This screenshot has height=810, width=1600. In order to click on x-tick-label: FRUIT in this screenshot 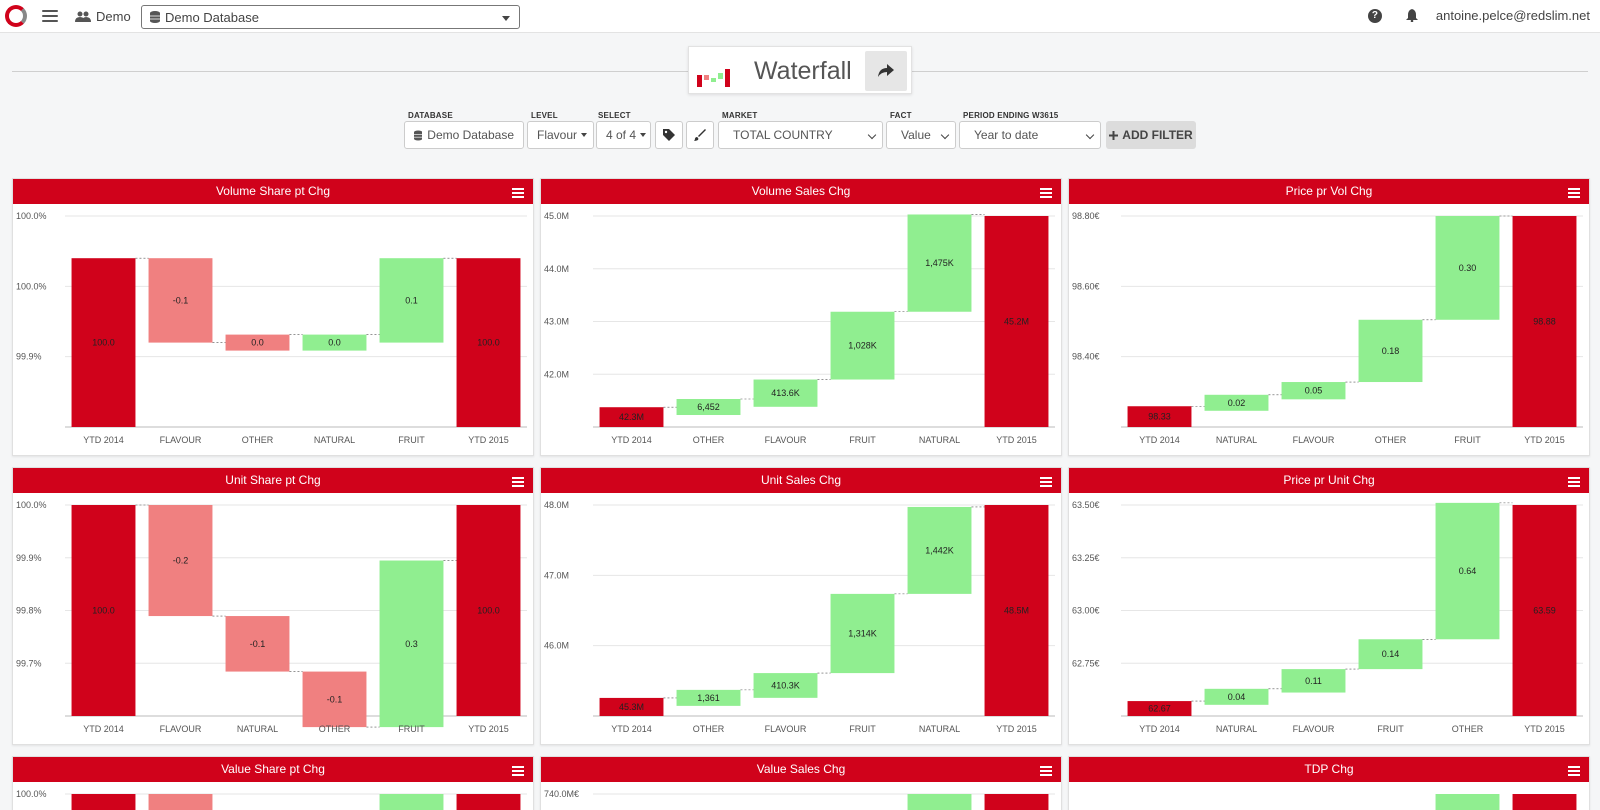, I will do `click(1467, 440)`.